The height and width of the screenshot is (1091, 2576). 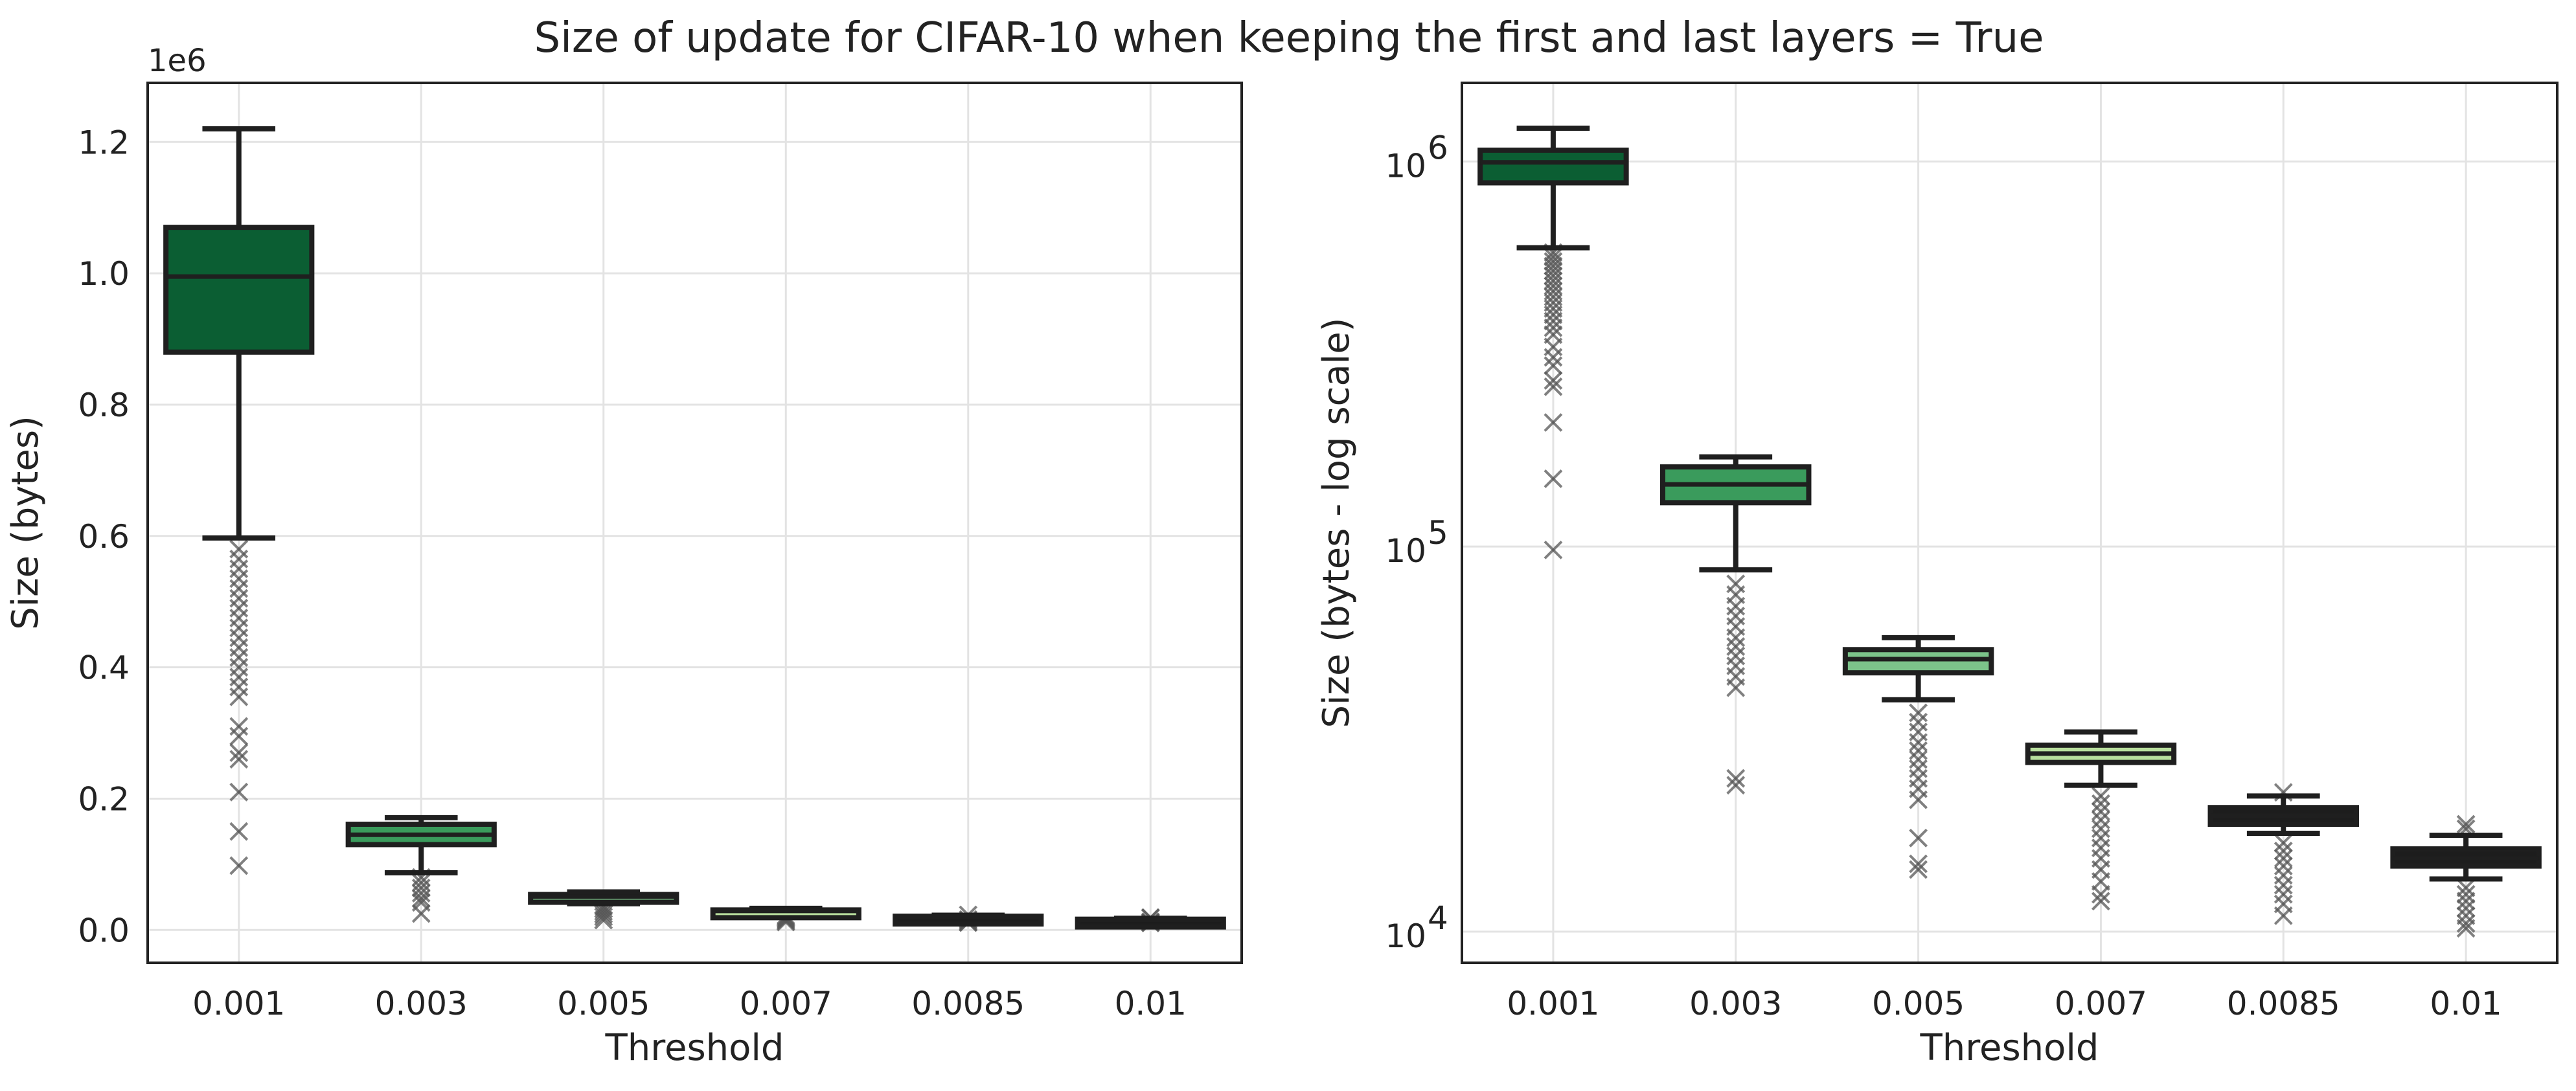 I want to click on x-tick-label: 0.005, so click(x=603, y=1003).